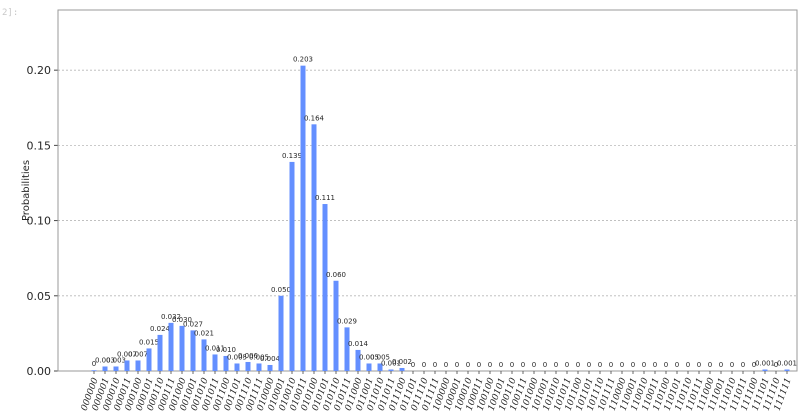 This screenshot has width=806, height=420. Describe the element at coordinates (281, 290) in the screenshot. I see `bar-value-label: 0.050` at that location.